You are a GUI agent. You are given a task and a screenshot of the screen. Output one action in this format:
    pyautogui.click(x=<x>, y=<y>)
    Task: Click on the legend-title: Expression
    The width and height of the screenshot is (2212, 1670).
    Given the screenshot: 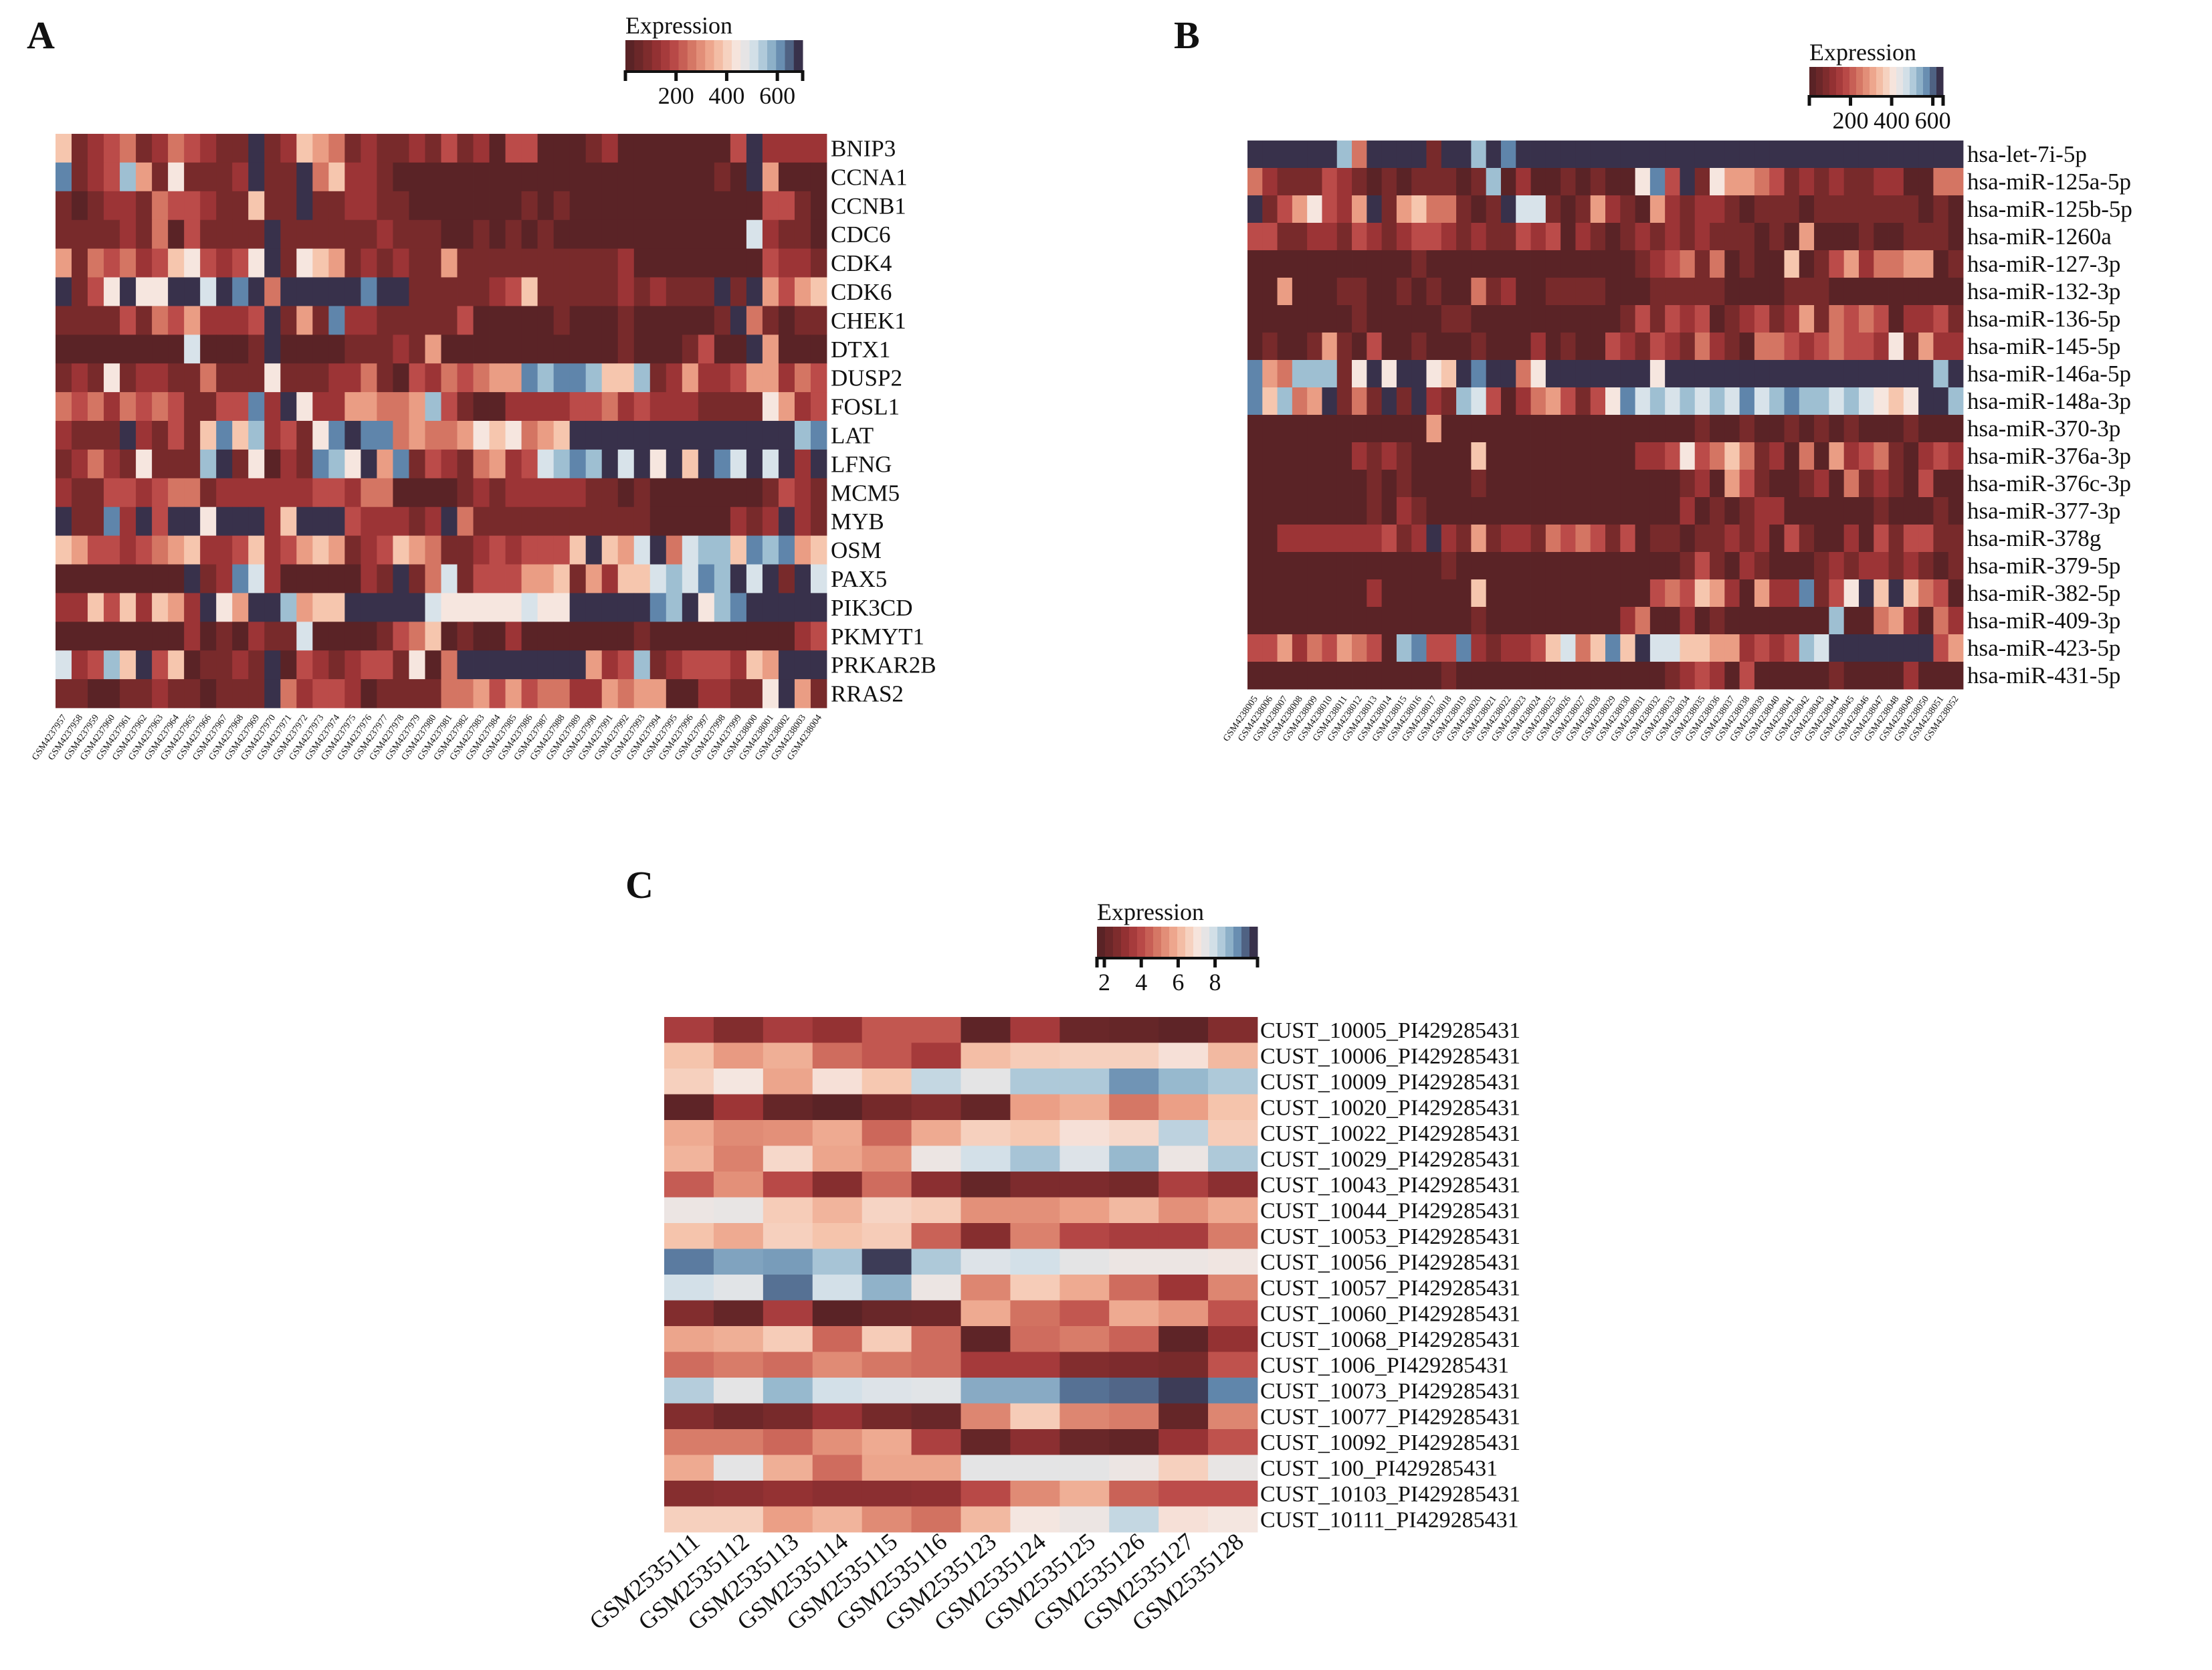 What is the action you would take?
    pyautogui.click(x=1862, y=52)
    